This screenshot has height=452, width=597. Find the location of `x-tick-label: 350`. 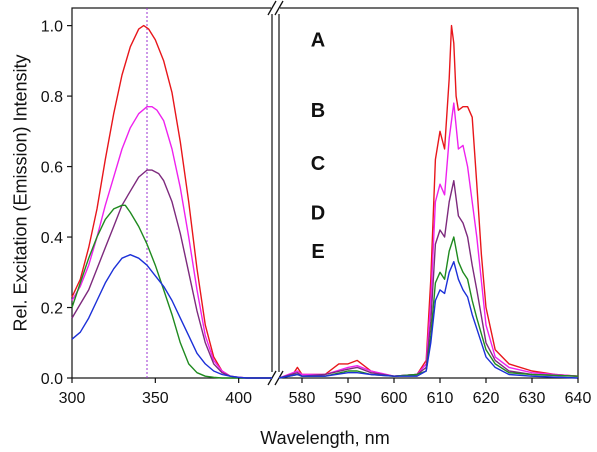

x-tick-label: 350 is located at coordinates (155, 398).